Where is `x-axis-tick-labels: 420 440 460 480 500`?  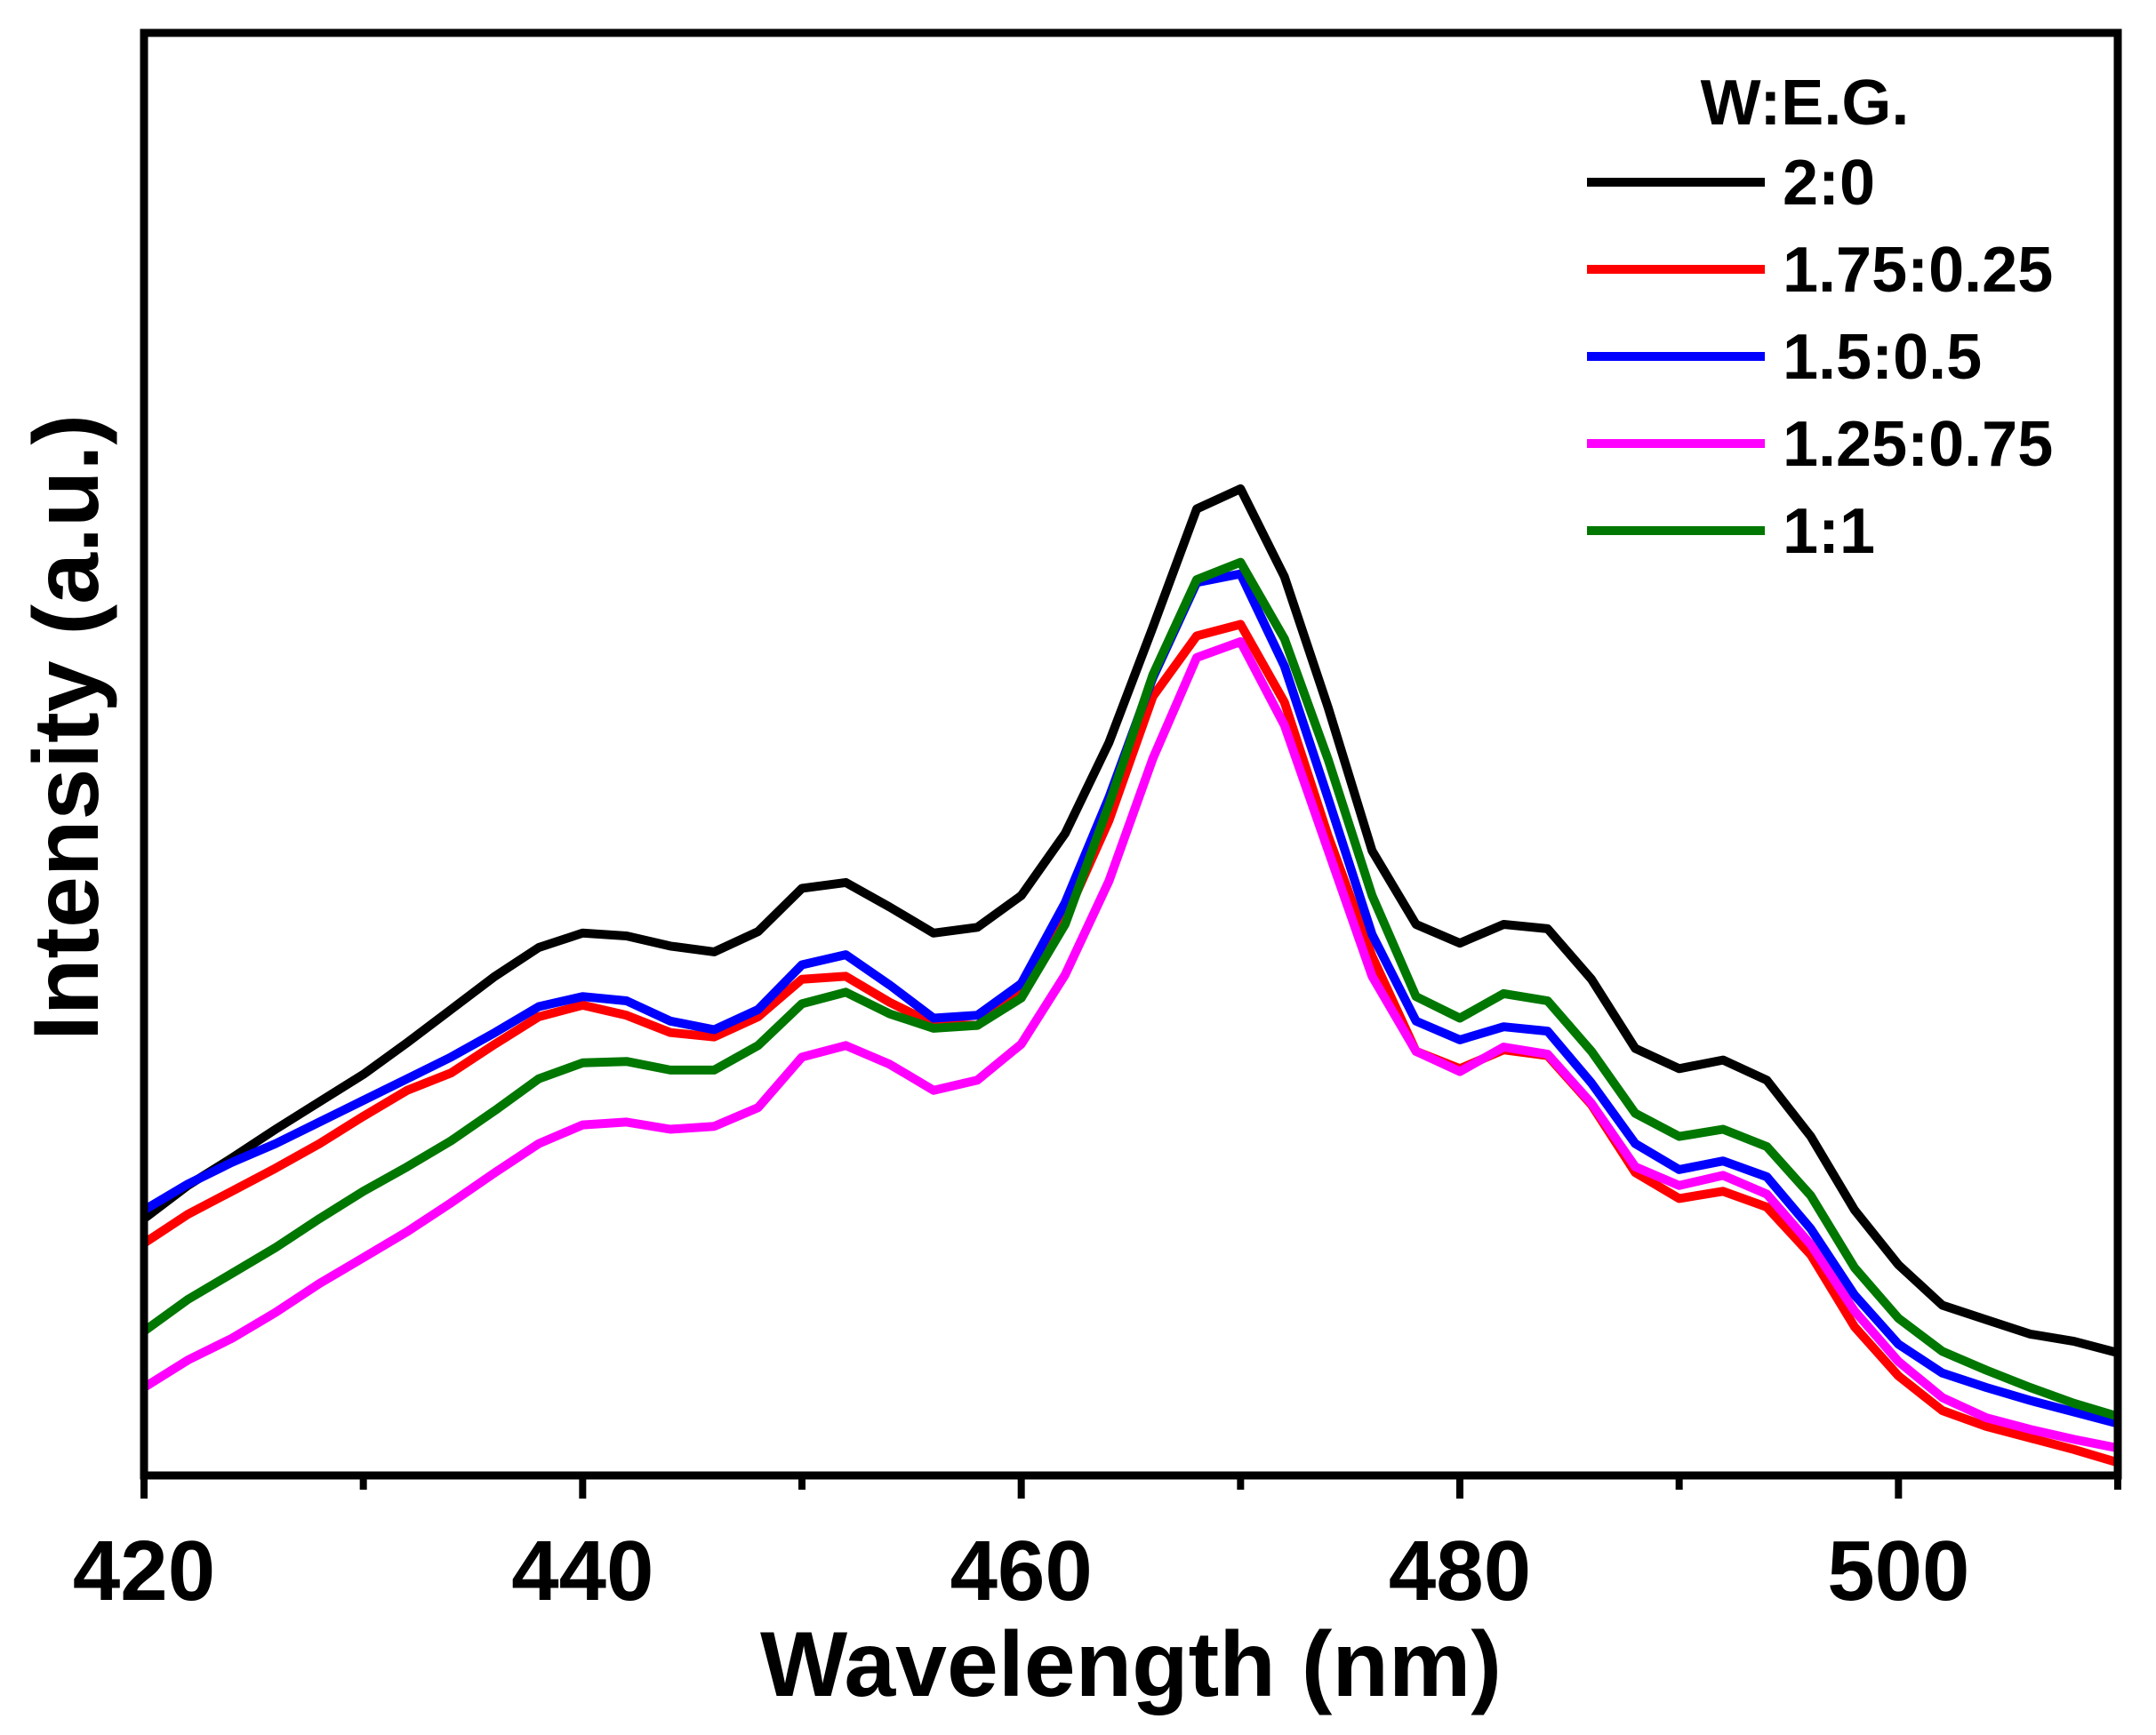 x-axis-tick-labels: 420 440 460 480 500 is located at coordinates (1022, 1571).